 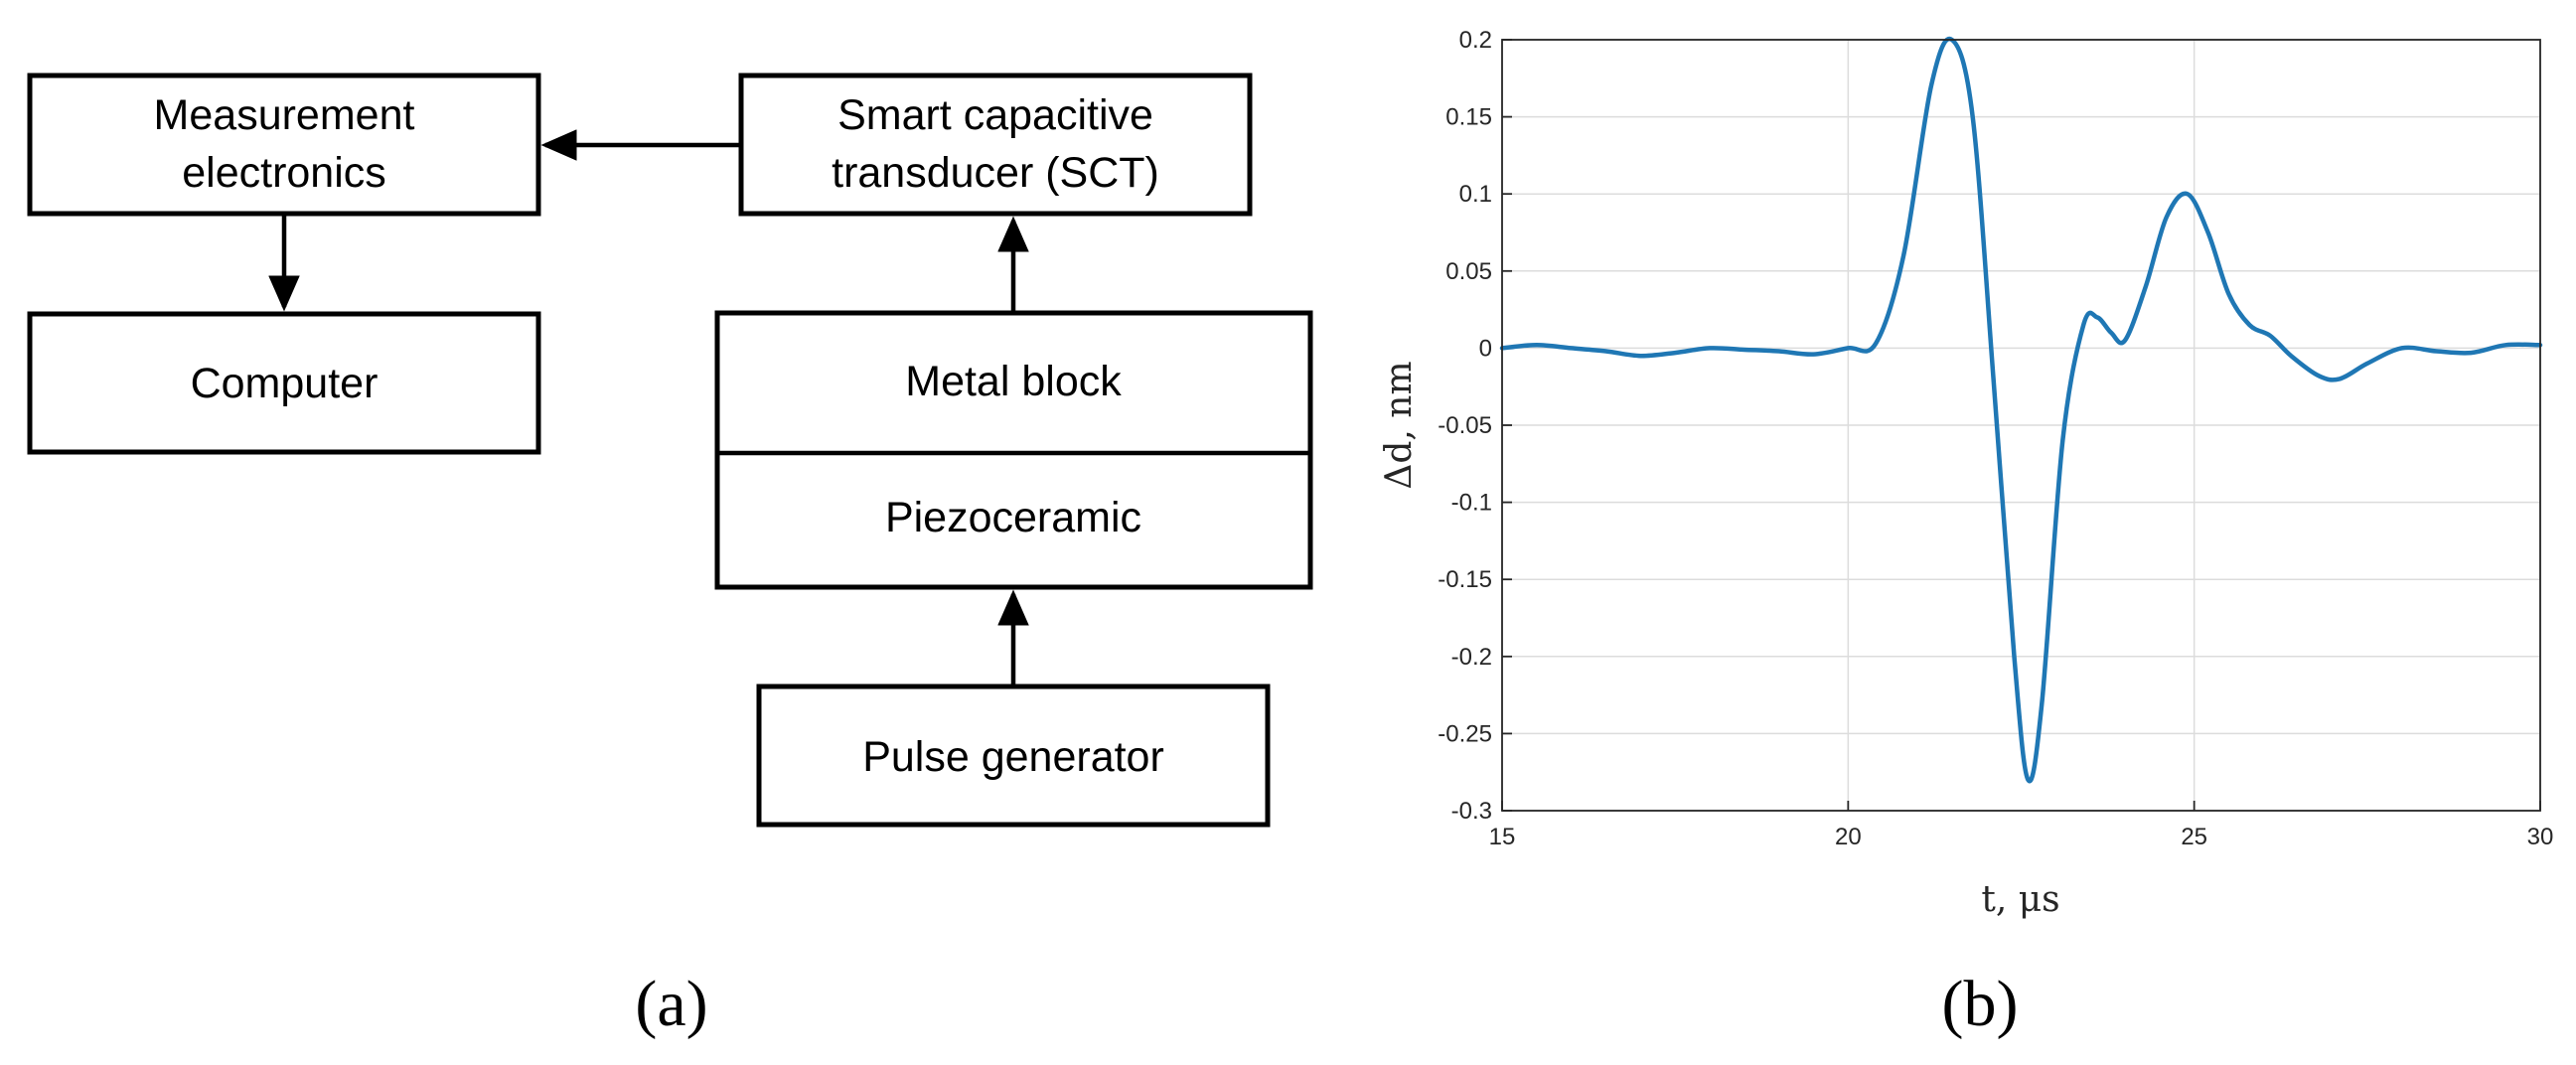 I want to click on pulse-generator-block: Pulse generator, so click(x=1013, y=756).